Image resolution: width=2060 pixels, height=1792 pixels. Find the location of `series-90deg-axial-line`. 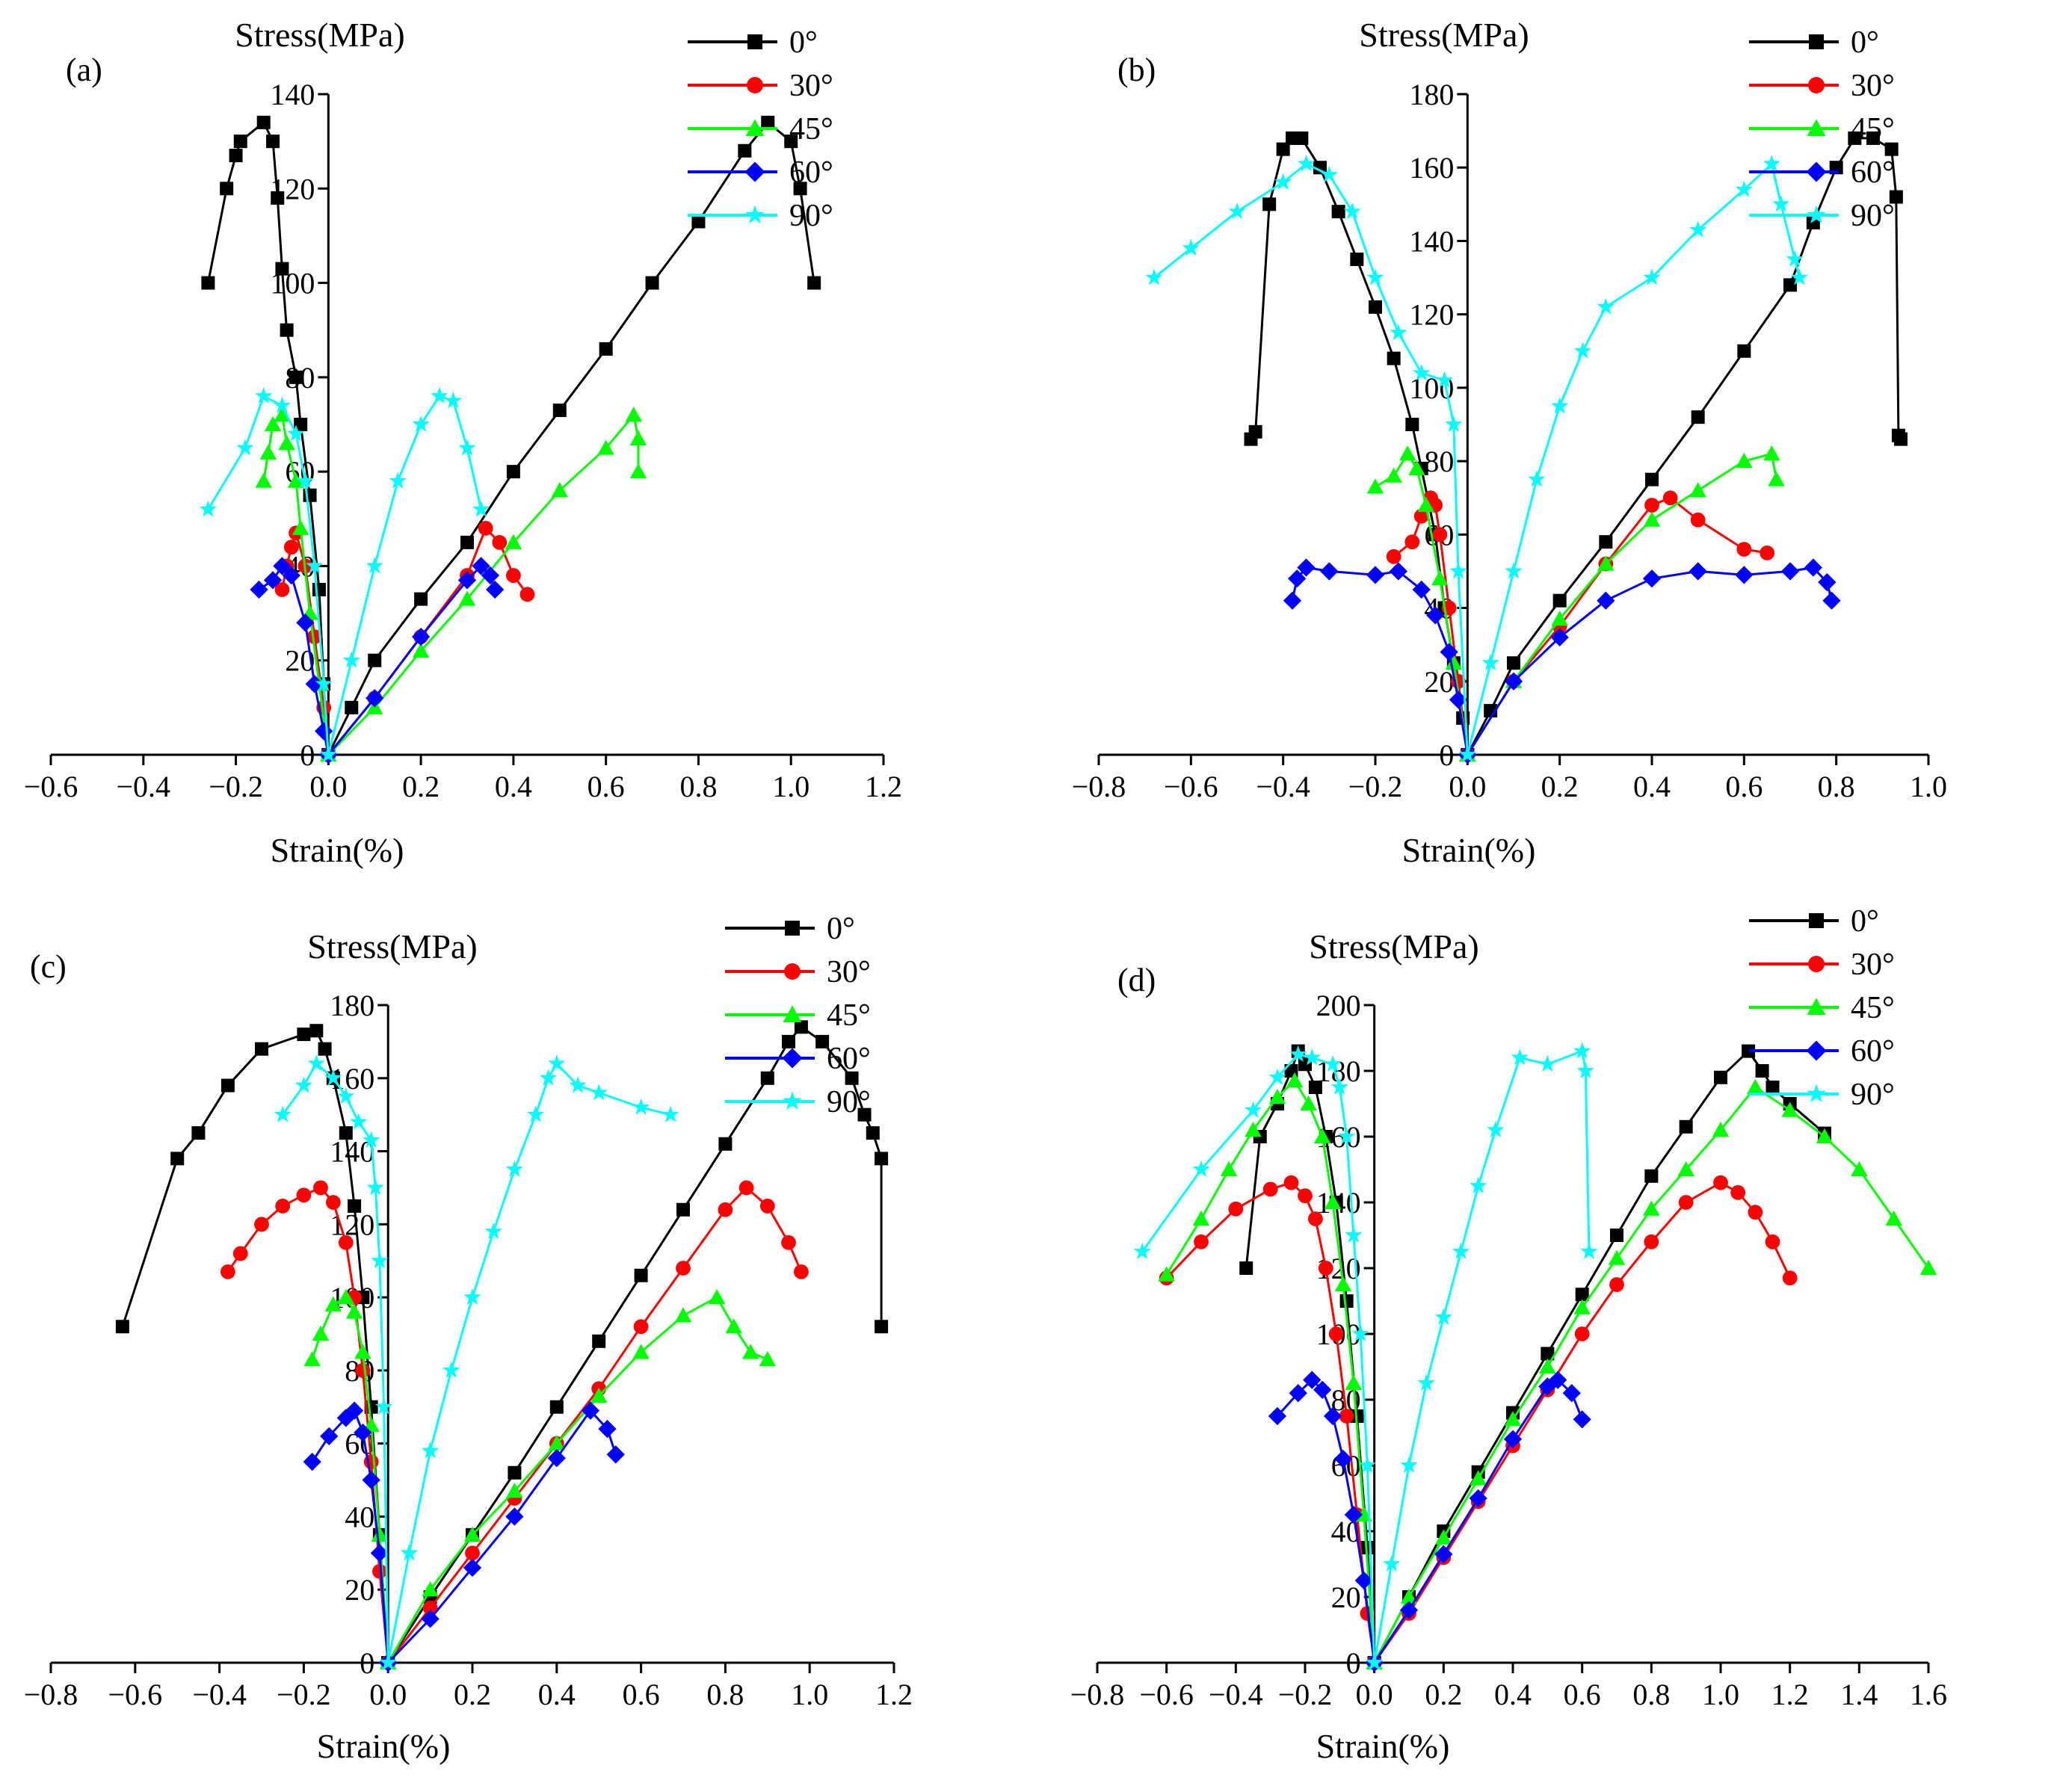

series-90deg-axial-line is located at coordinates (528, 1362).